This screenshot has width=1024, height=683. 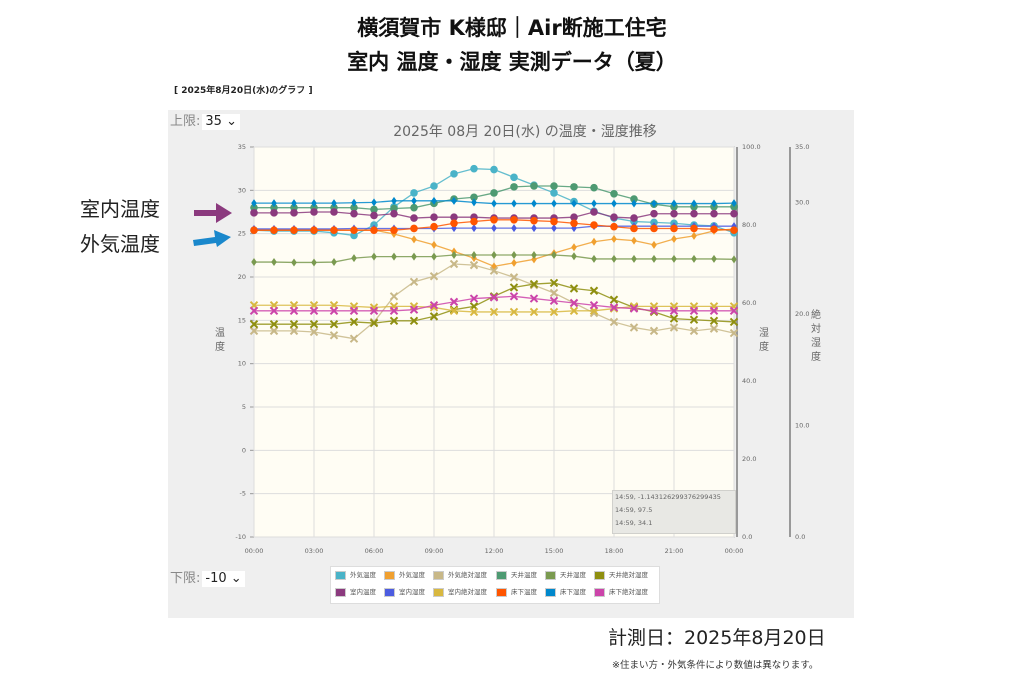 What do you see at coordinates (460, 575) in the screenshot?
I see `legend-item: 外気絶対湿度` at bounding box center [460, 575].